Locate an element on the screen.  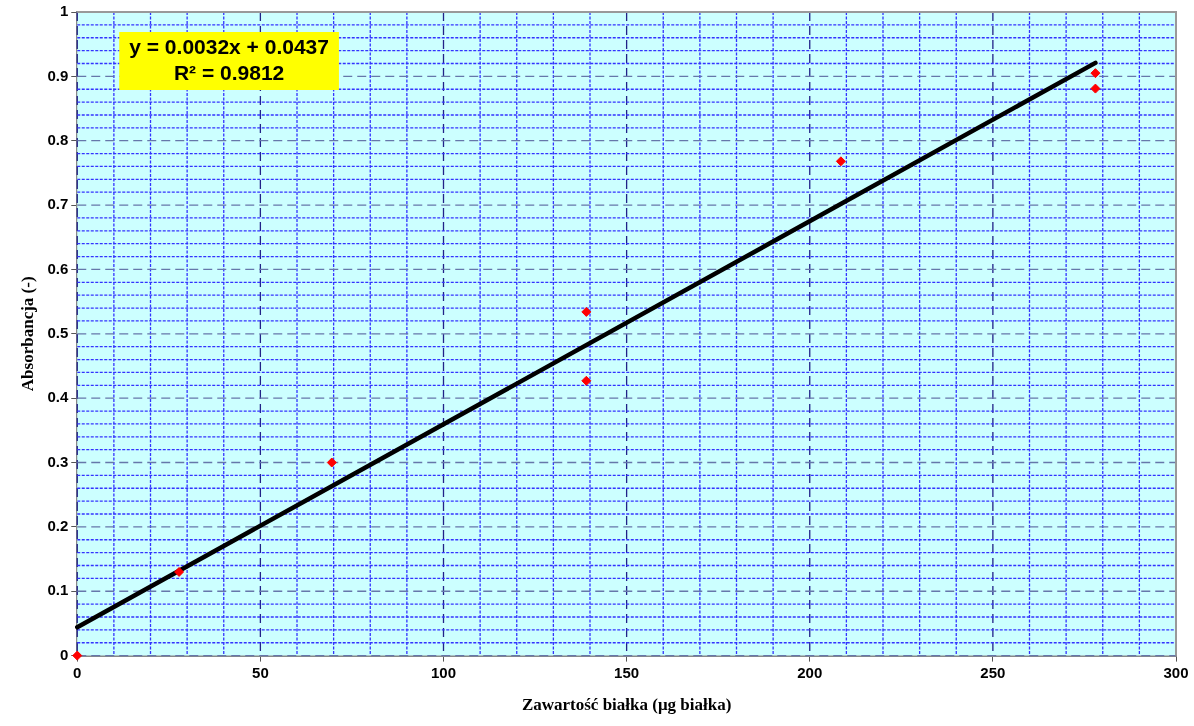
y-tick-label: 0.5 is located at coordinates (58, 332).